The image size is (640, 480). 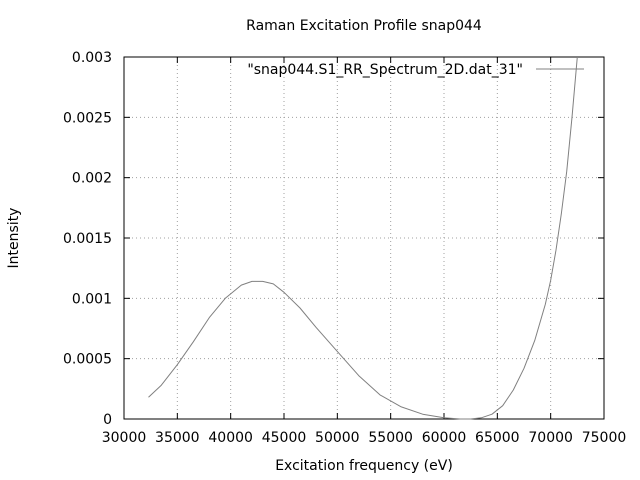 What do you see at coordinates (604, 438) in the screenshot?
I see `x-tick-label: 75000` at bounding box center [604, 438].